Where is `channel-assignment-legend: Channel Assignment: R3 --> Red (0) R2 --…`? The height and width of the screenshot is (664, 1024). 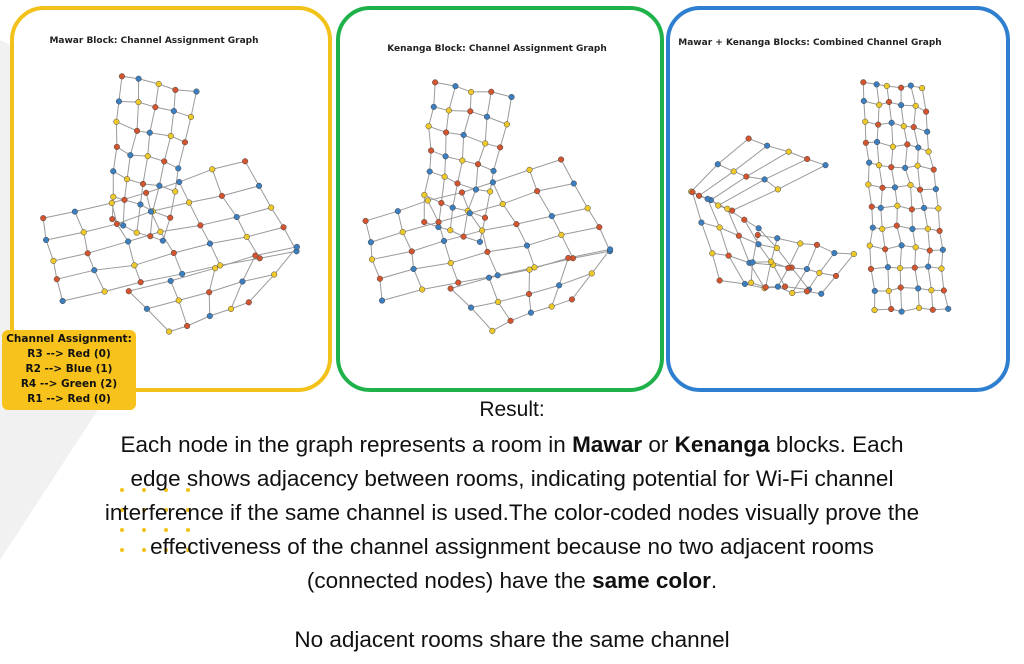
channel-assignment-legend: Channel Assignment: R3 --> Red (0) R2 --… is located at coordinates (69, 370).